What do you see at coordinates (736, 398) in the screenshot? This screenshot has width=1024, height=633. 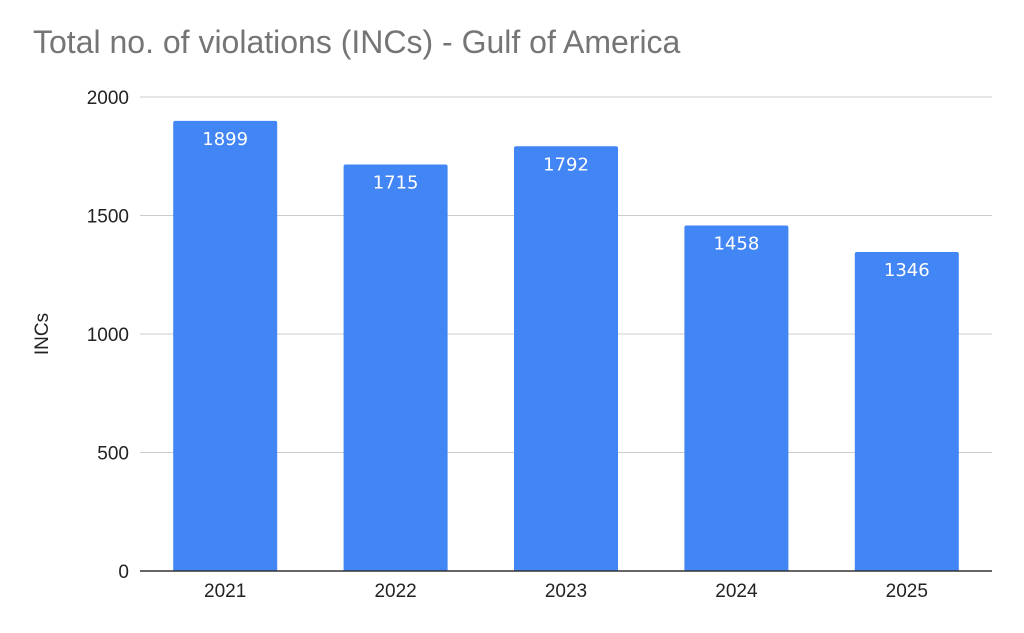 I see `bar-2024` at bounding box center [736, 398].